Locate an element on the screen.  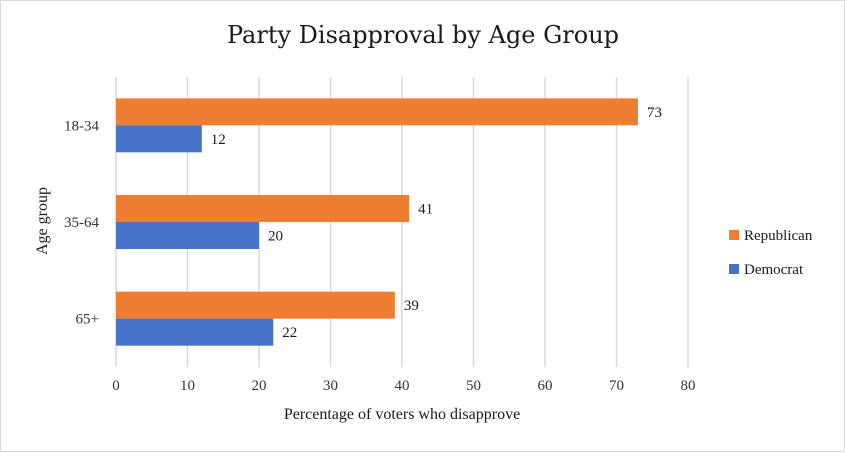
x-tick-labels: 0 10 20 30 40 50 60 70 80 is located at coordinates (403, 386).